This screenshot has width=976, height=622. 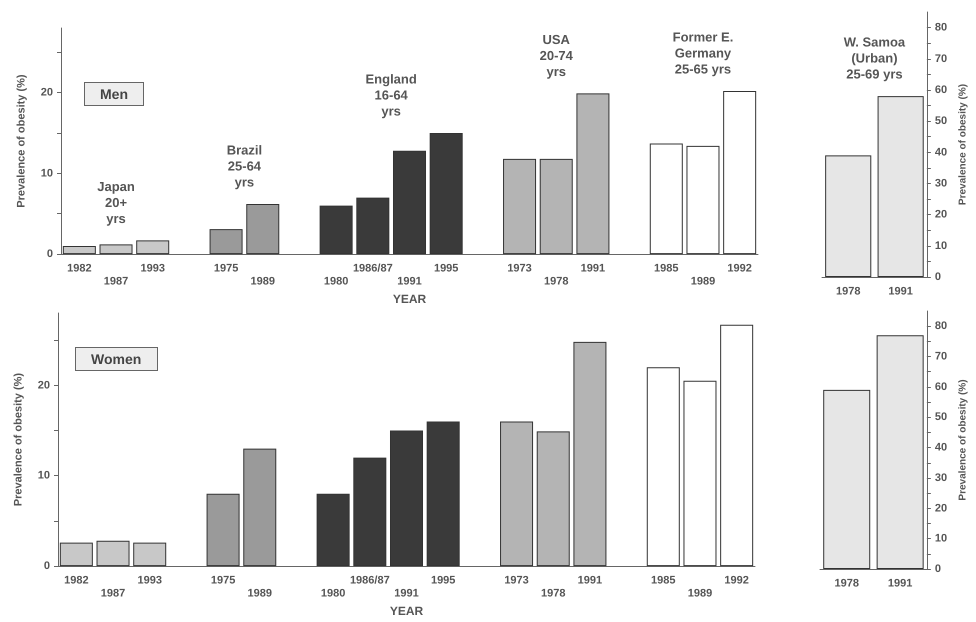 What do you see at coordinates (941, 90) in the screenshot?
I see `y2-tick-label: 60` at bounding box center [941, 90].